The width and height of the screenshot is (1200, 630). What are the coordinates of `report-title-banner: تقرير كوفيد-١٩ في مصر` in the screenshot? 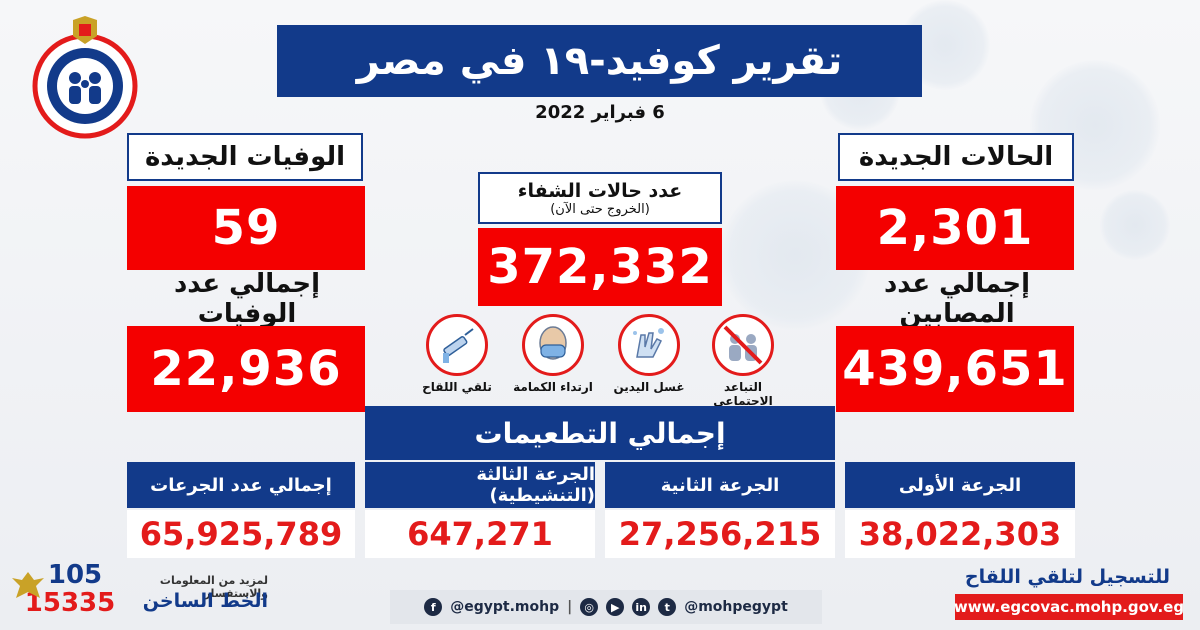 It's located at (599, 61).